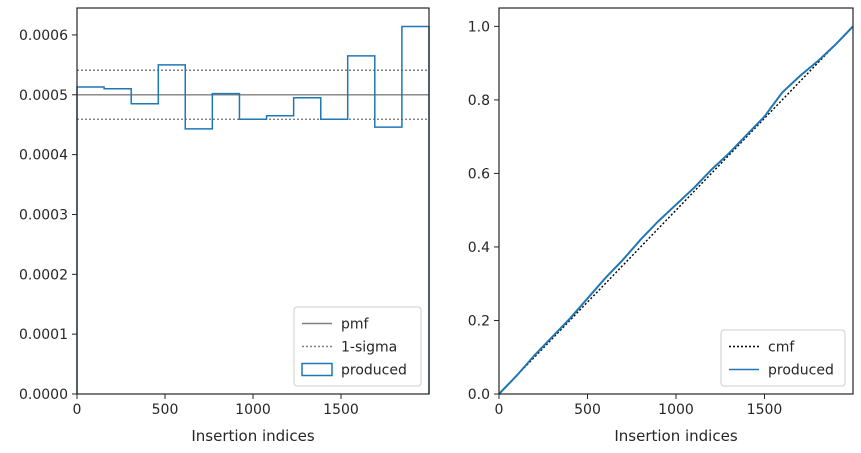  Describe the element at coordinates (369, 348) in the screenshot. I see `legend-label-1-sigma: 1-sigma` at that location.